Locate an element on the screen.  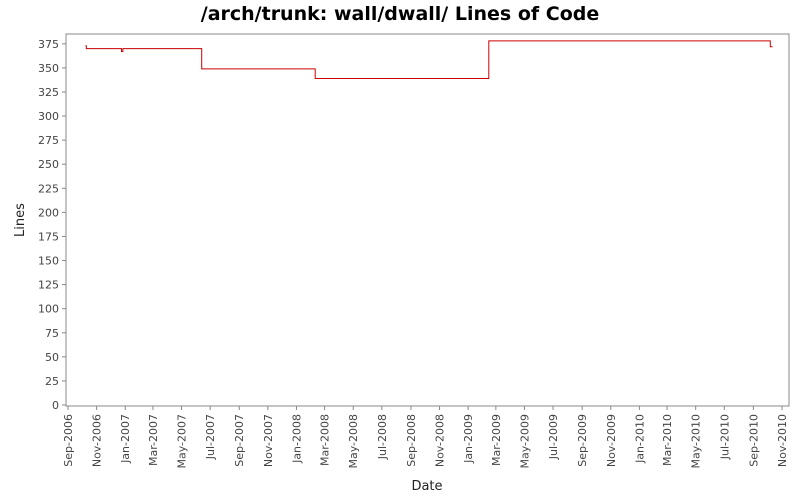
x-tick-label: Mar-2010 is located at coordinates (667, 440).